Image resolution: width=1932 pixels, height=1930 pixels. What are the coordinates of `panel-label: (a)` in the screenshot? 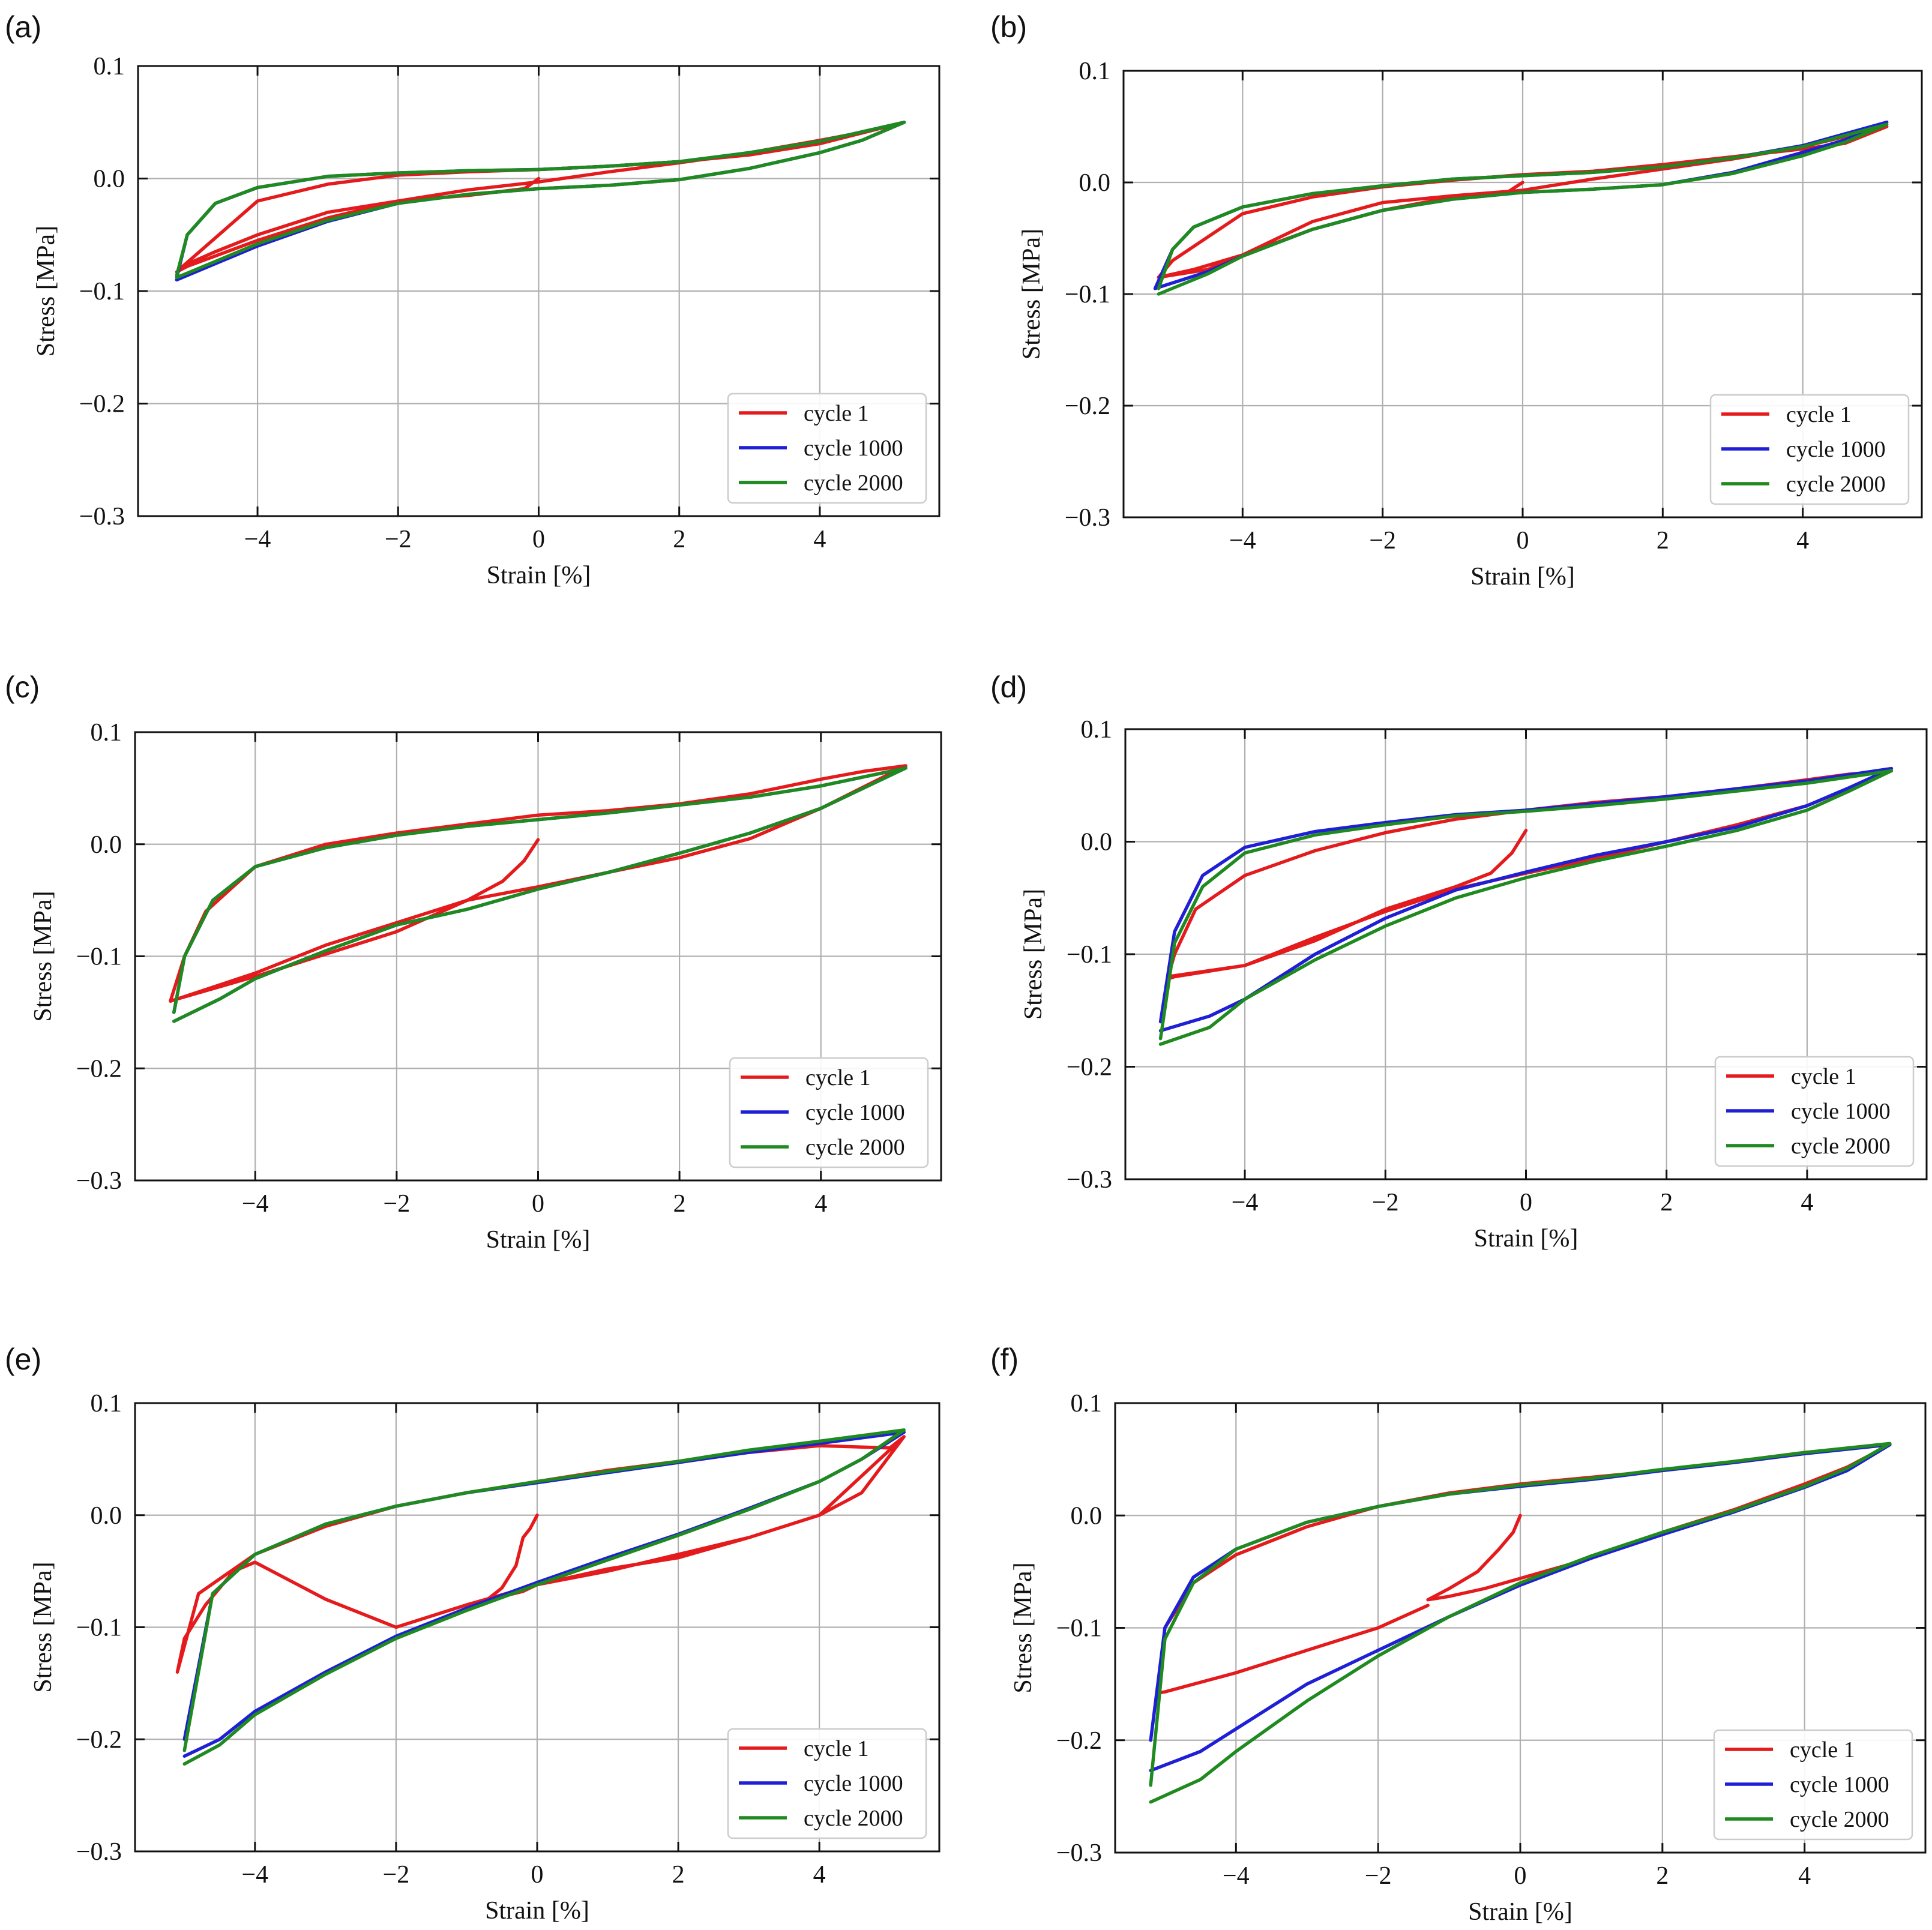 It's located at (23, 27).